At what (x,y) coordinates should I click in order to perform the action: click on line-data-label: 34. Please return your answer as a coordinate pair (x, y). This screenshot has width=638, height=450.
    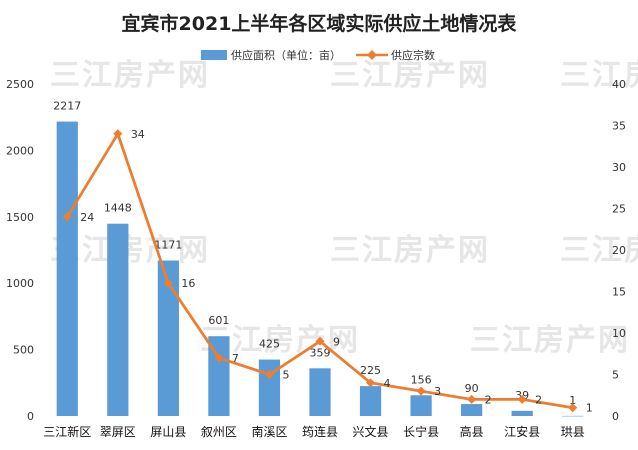
    Looking at the image, I should click on (138, 134).